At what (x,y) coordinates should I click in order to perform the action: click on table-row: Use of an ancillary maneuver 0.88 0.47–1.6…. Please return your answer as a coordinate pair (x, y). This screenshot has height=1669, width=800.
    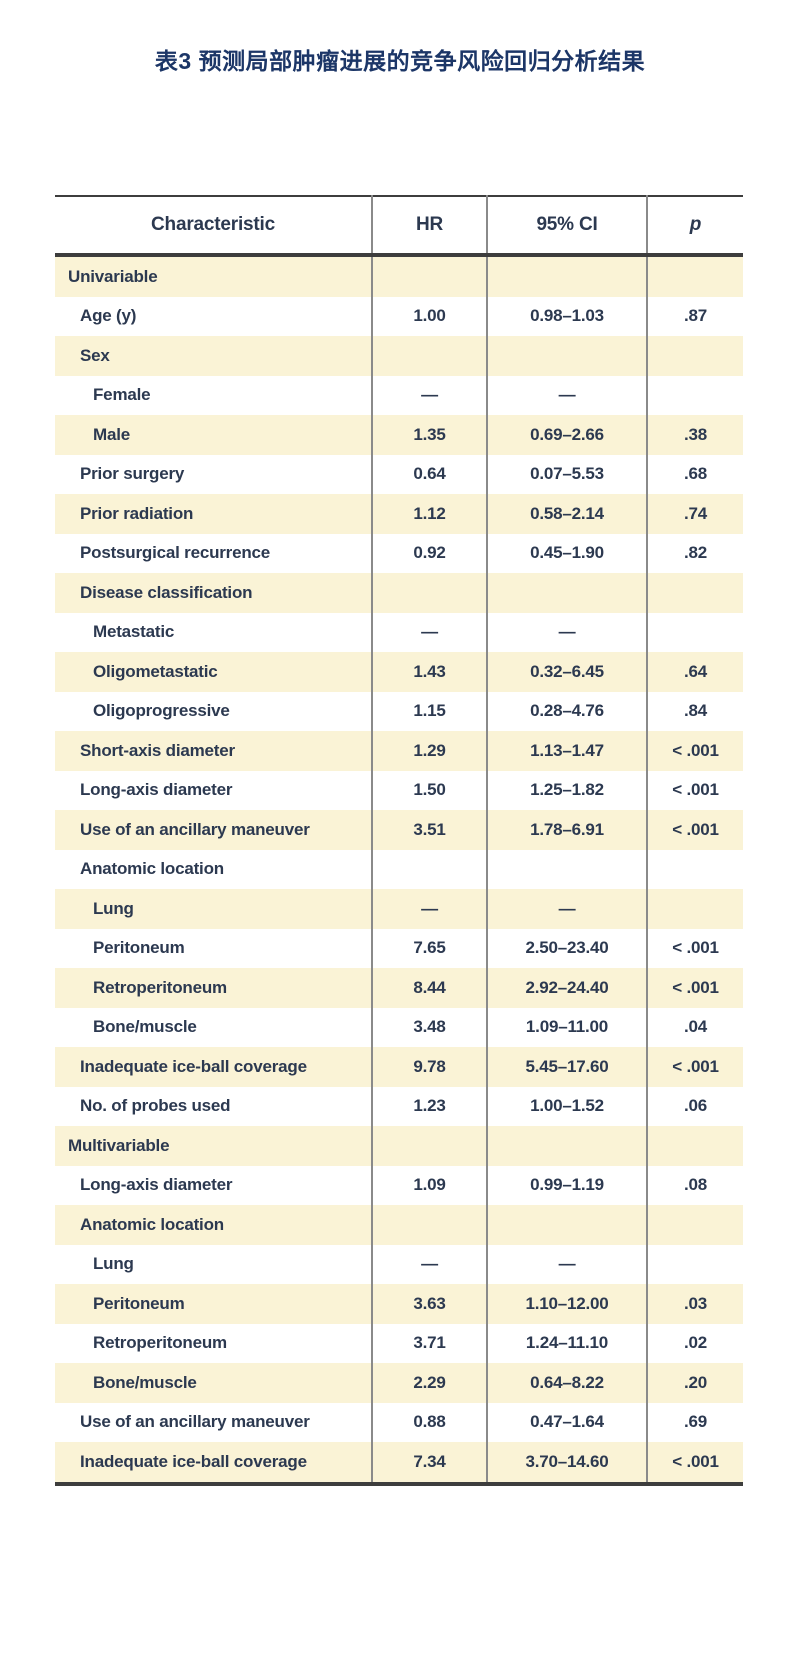
    Looking at the image, I should click on (399, 1422).